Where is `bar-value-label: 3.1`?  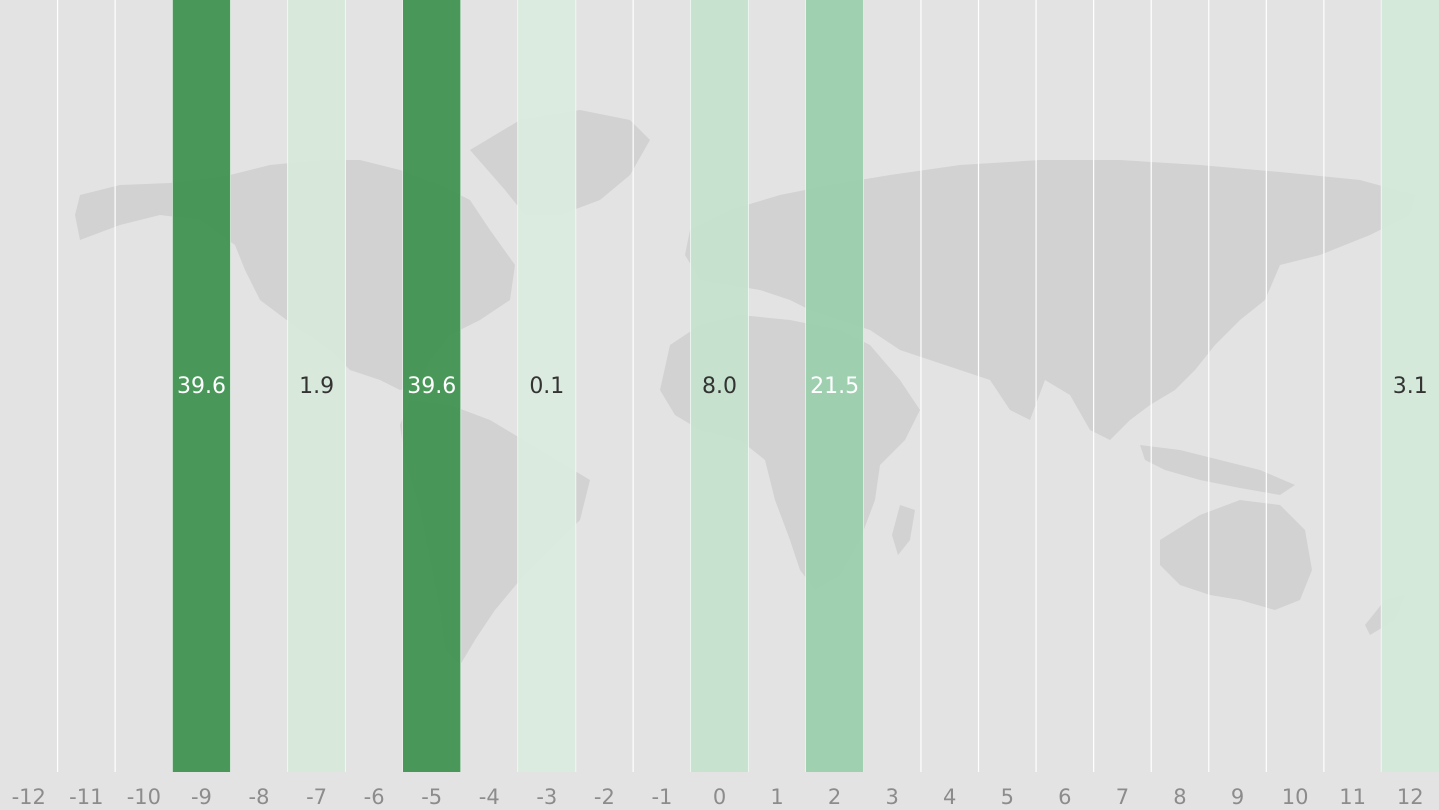
bar-value-label: 3.1 is located at coordinates (1410, 386).